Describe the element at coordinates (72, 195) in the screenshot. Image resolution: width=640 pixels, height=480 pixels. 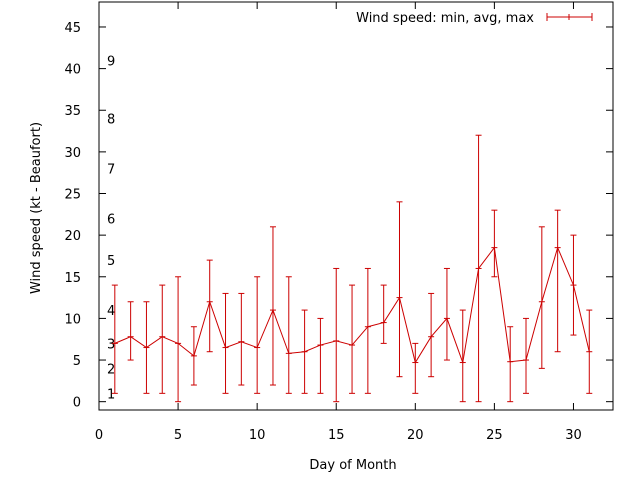
I see `y-tick-label: 25` at that location.